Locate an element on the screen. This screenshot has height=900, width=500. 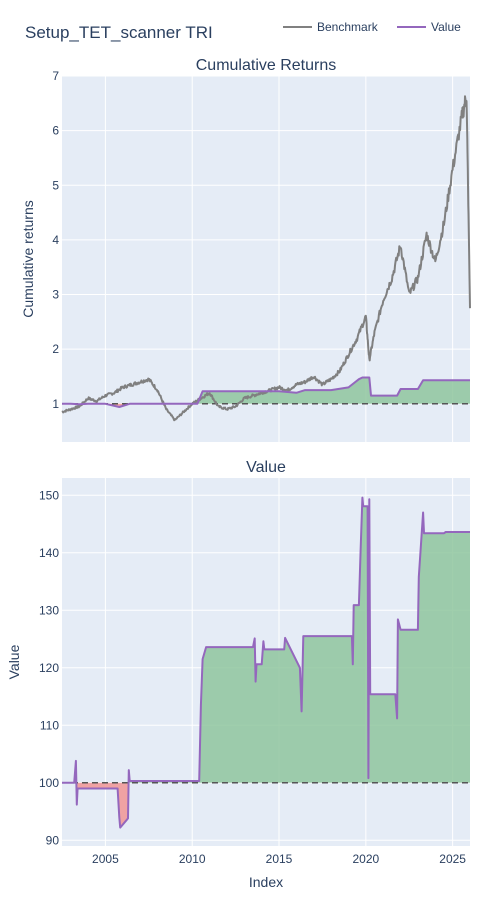
y-tick-label: 150 is located at coordinates (49, 495).